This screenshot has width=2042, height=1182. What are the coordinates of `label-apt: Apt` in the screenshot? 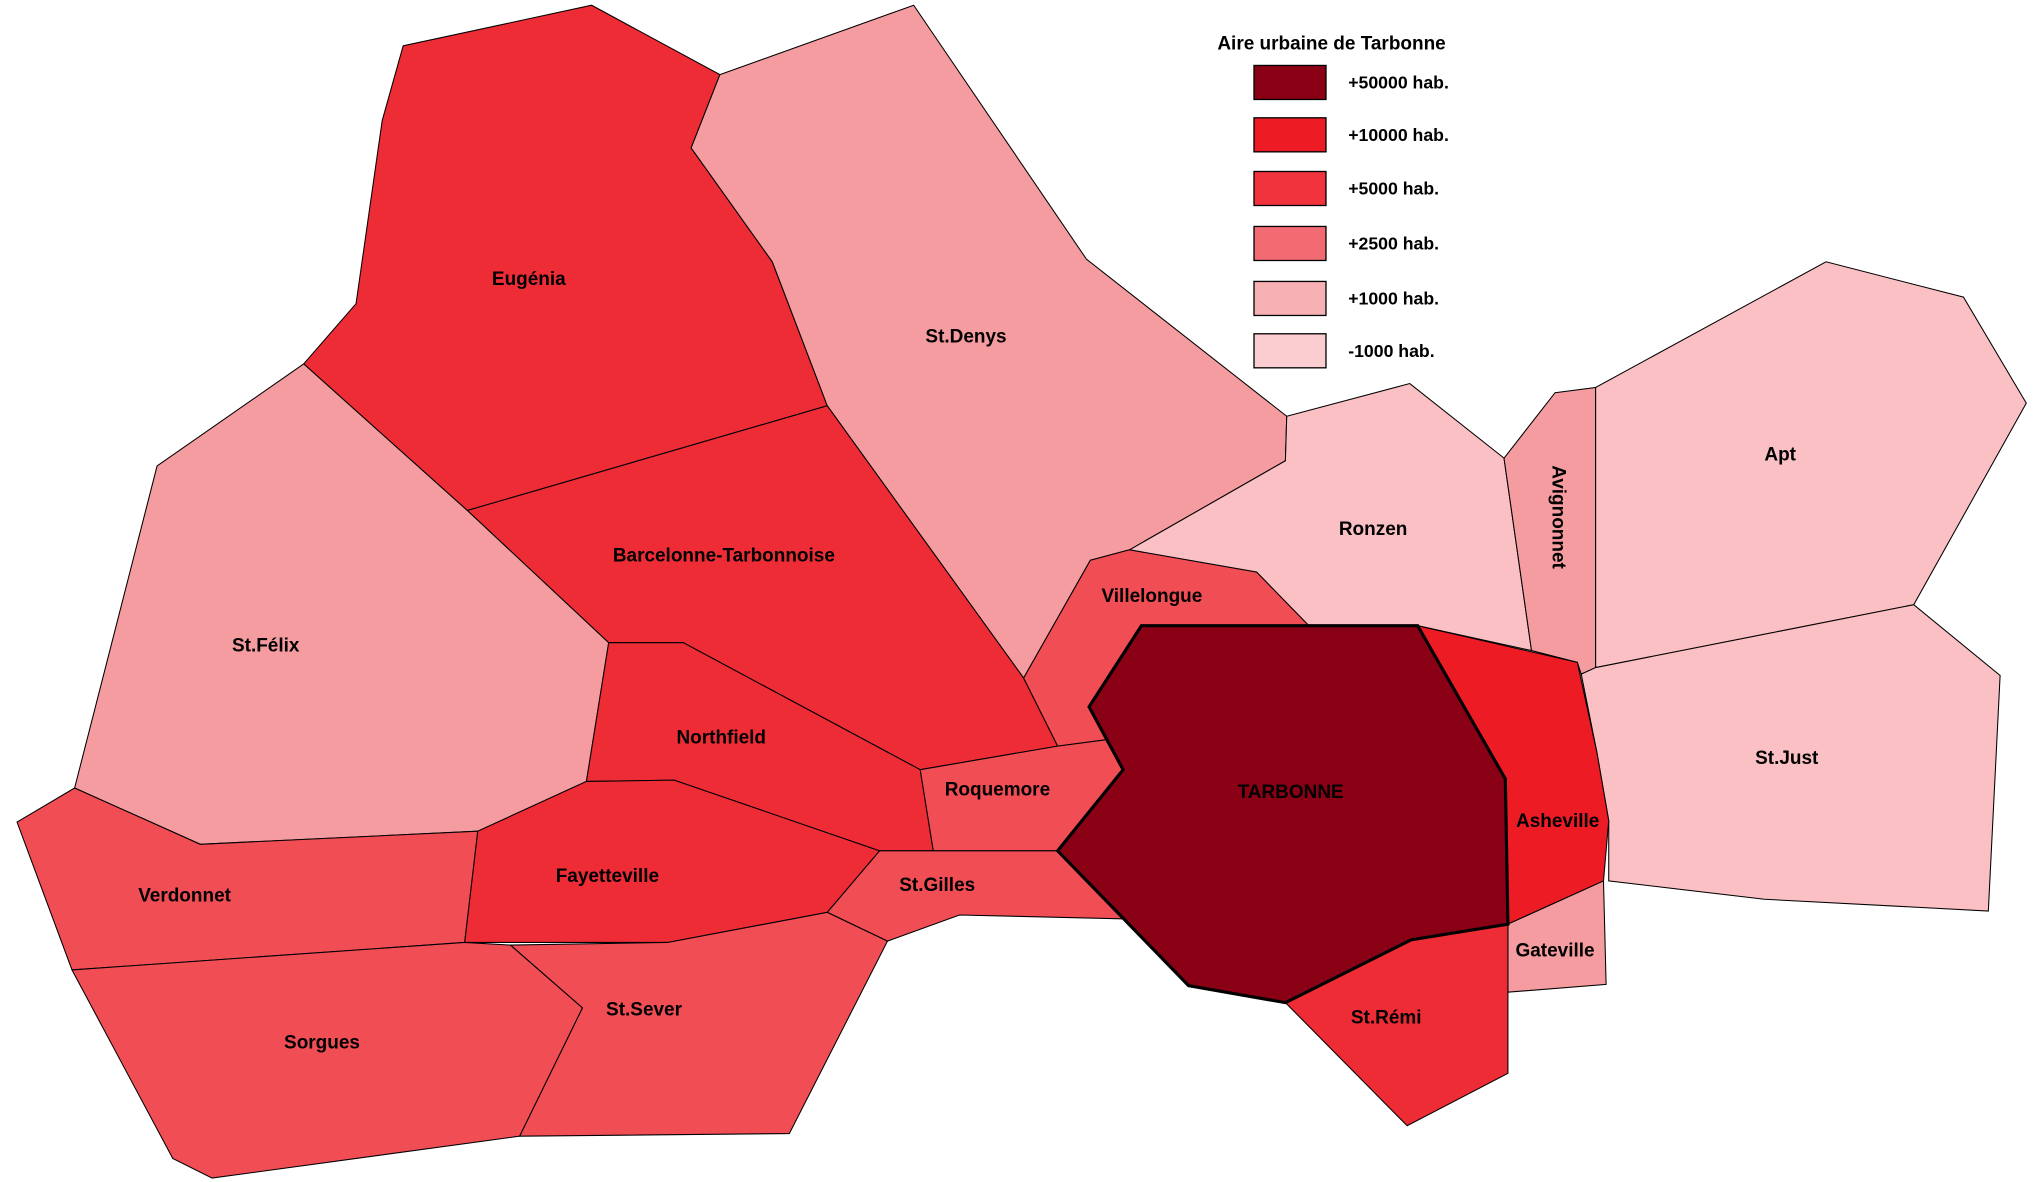 It's located at (1780, 455).